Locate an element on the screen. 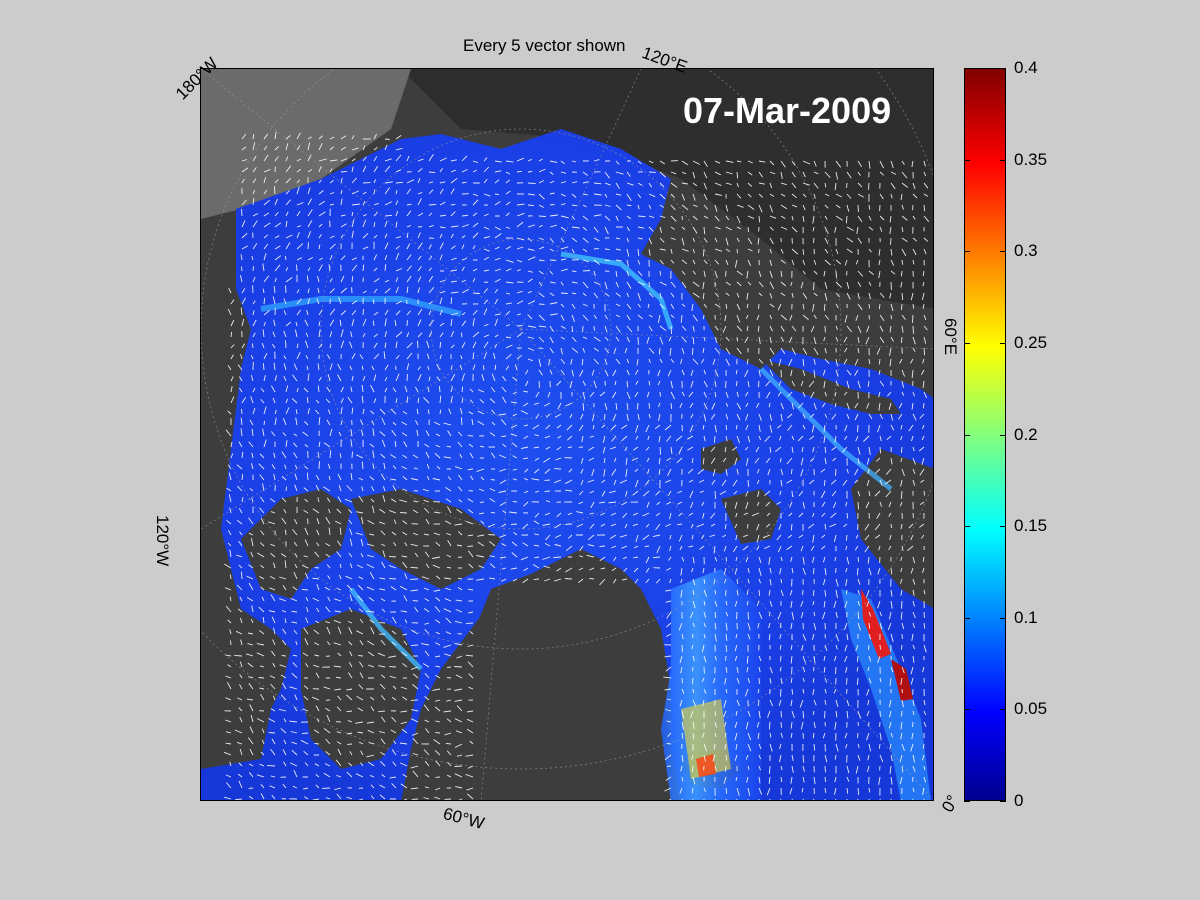 The width and height of the screenshot is (1200, 900). red-patch is located at coordinates (706, 765).